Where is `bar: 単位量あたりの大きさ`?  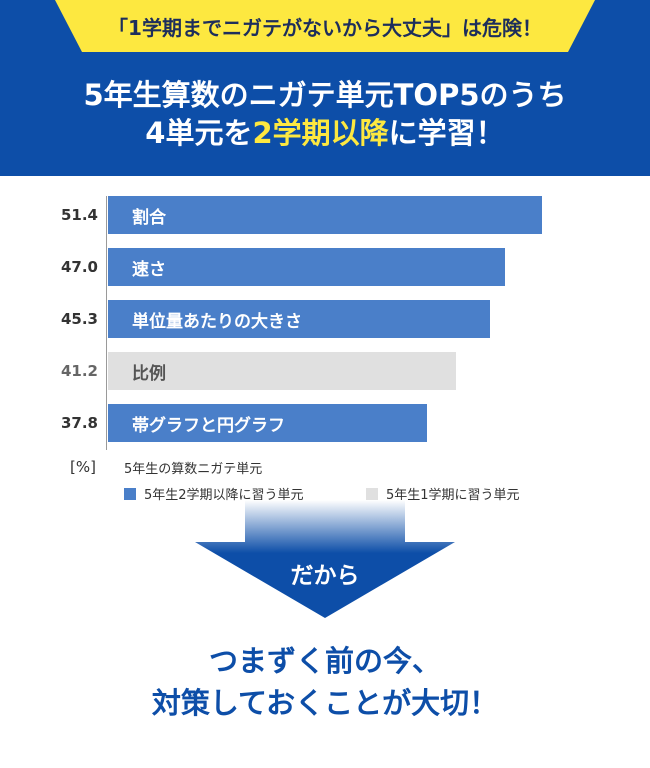
bar: 単位量あたりの大きさ is located at coordinates (299, 319).